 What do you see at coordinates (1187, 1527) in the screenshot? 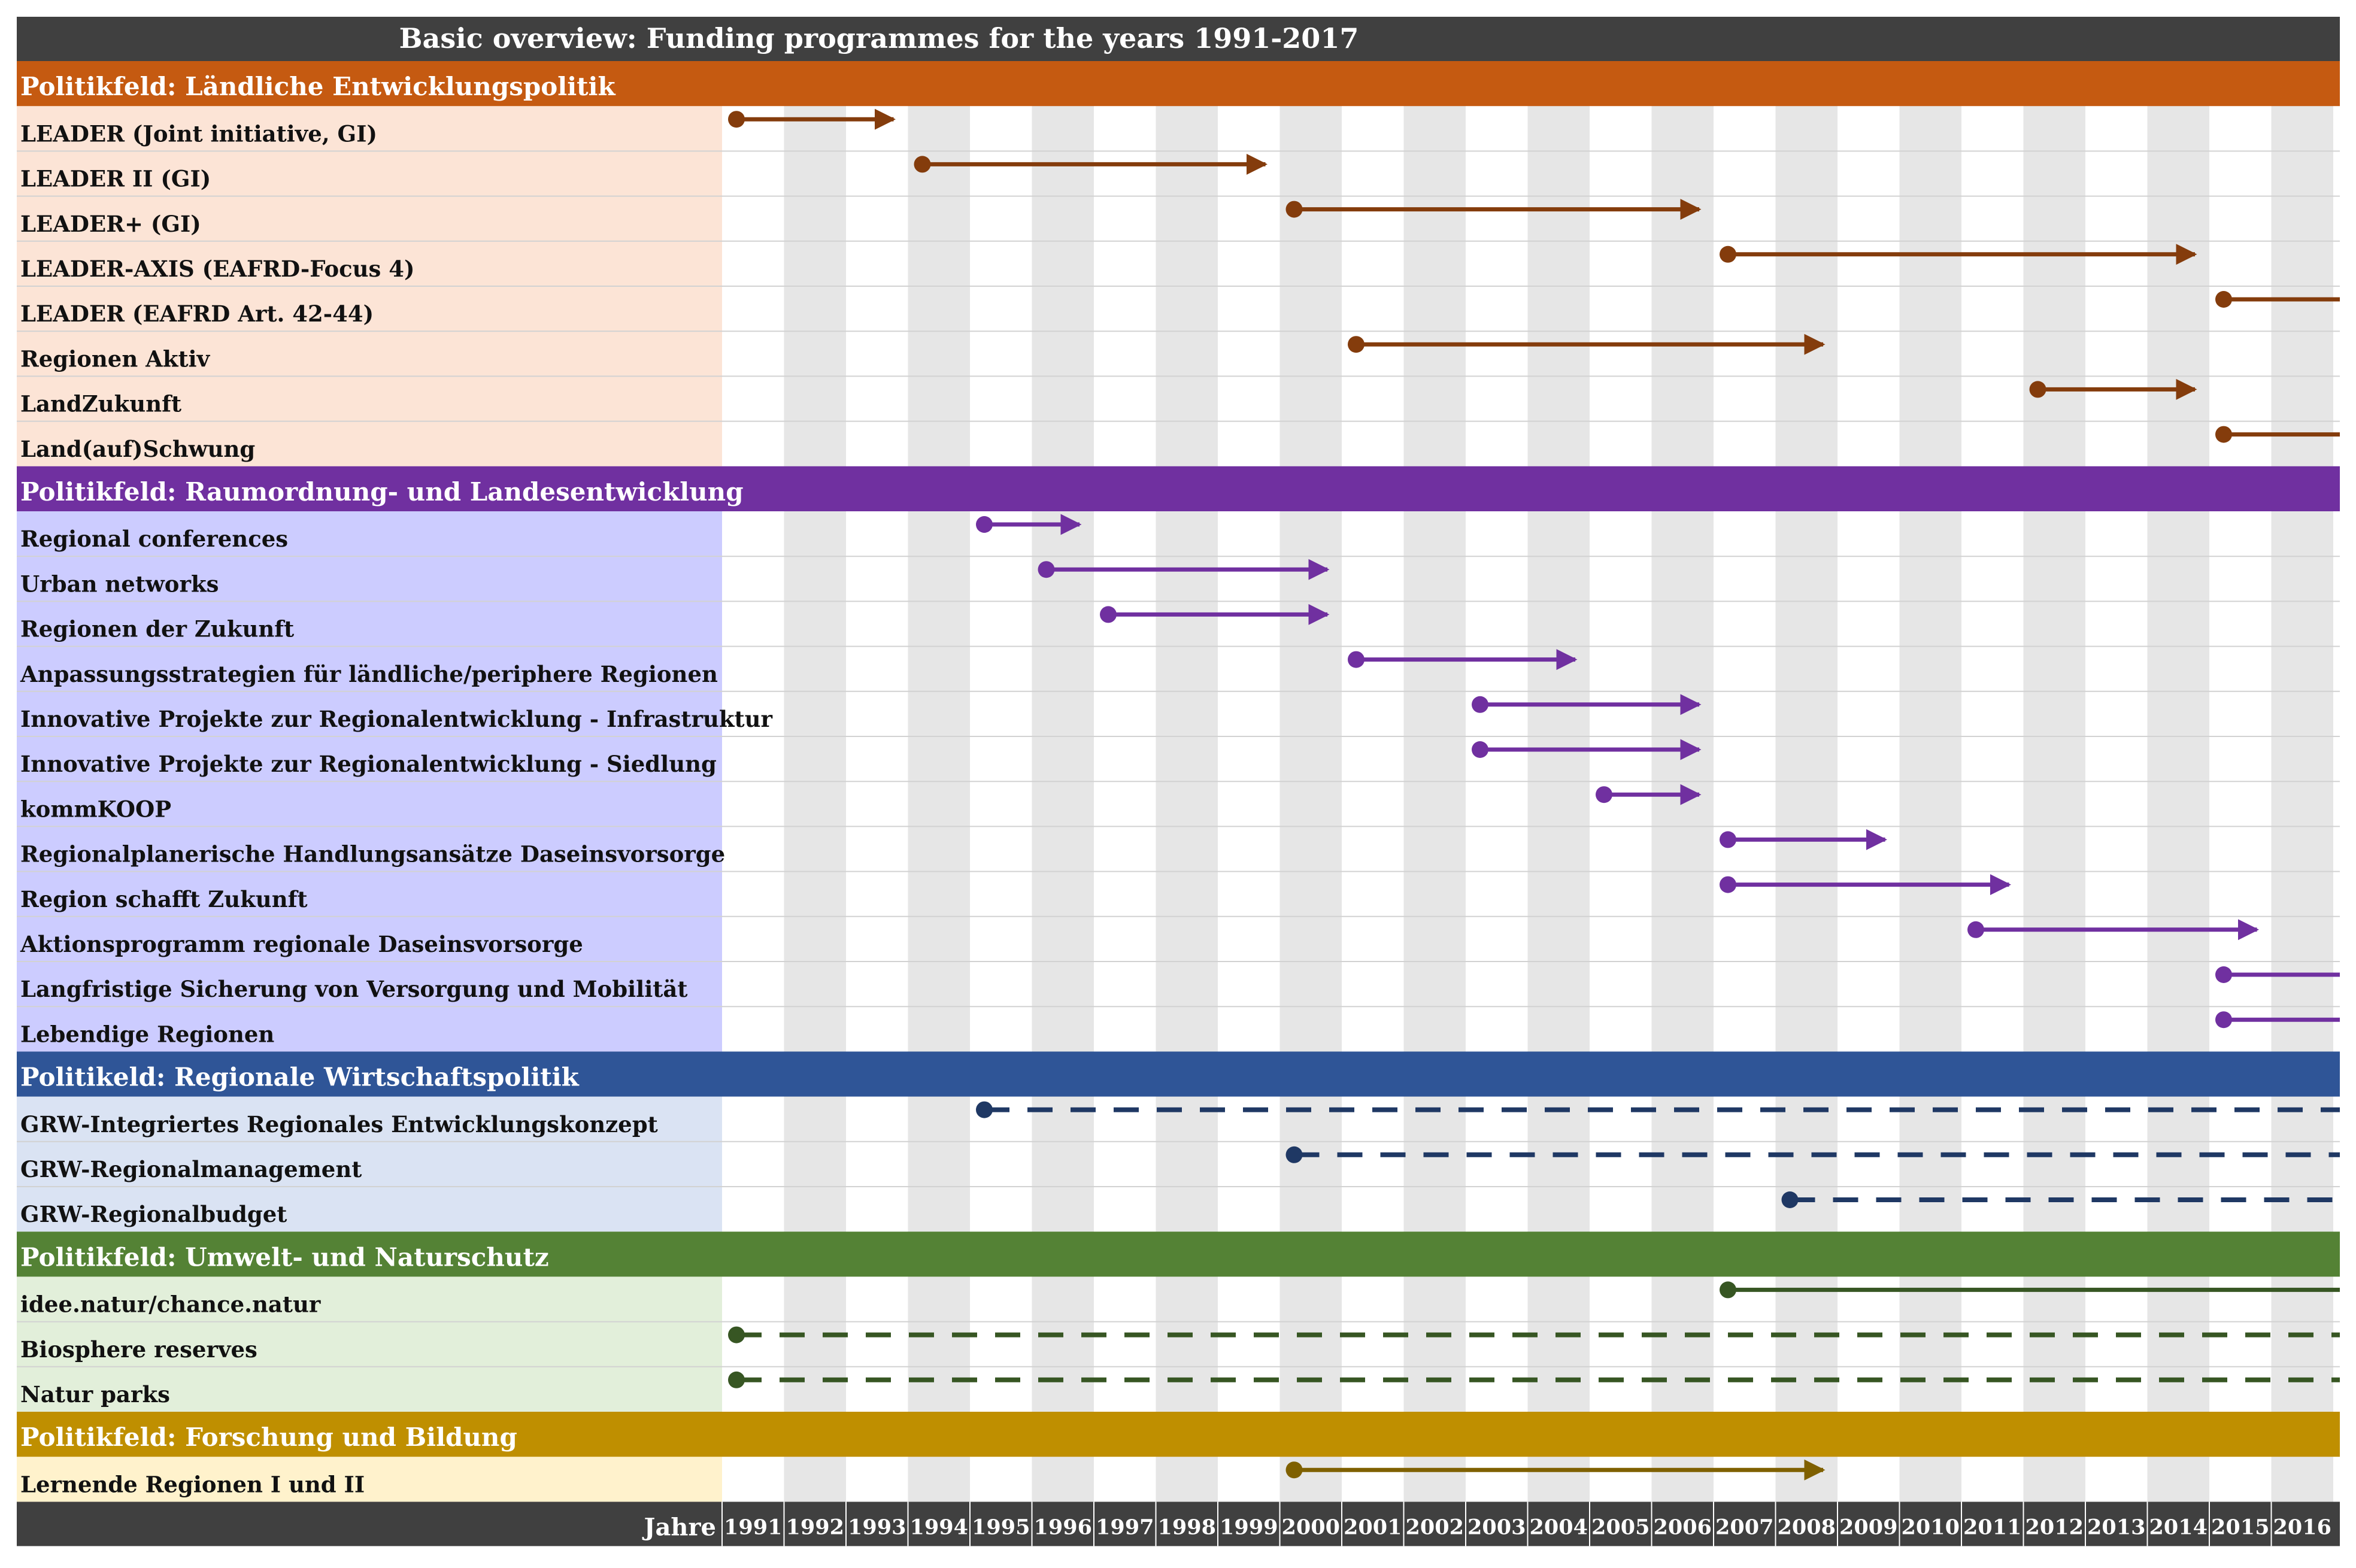
I see `year-tick-label: 1998` at bounding box center [1187, 1527].